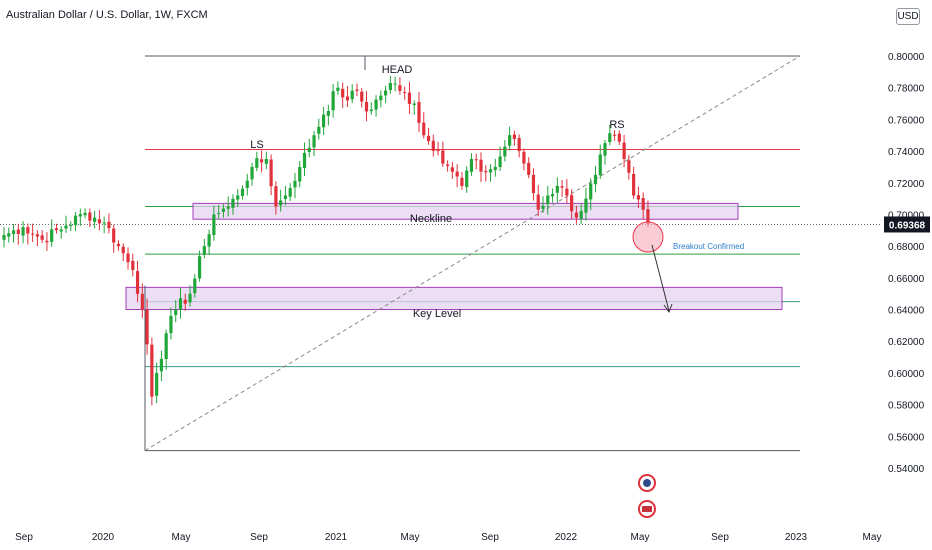  Describe the element at coordinates (336, 537) in the screenshot. I see `x-tick-label: 2021` at that location.